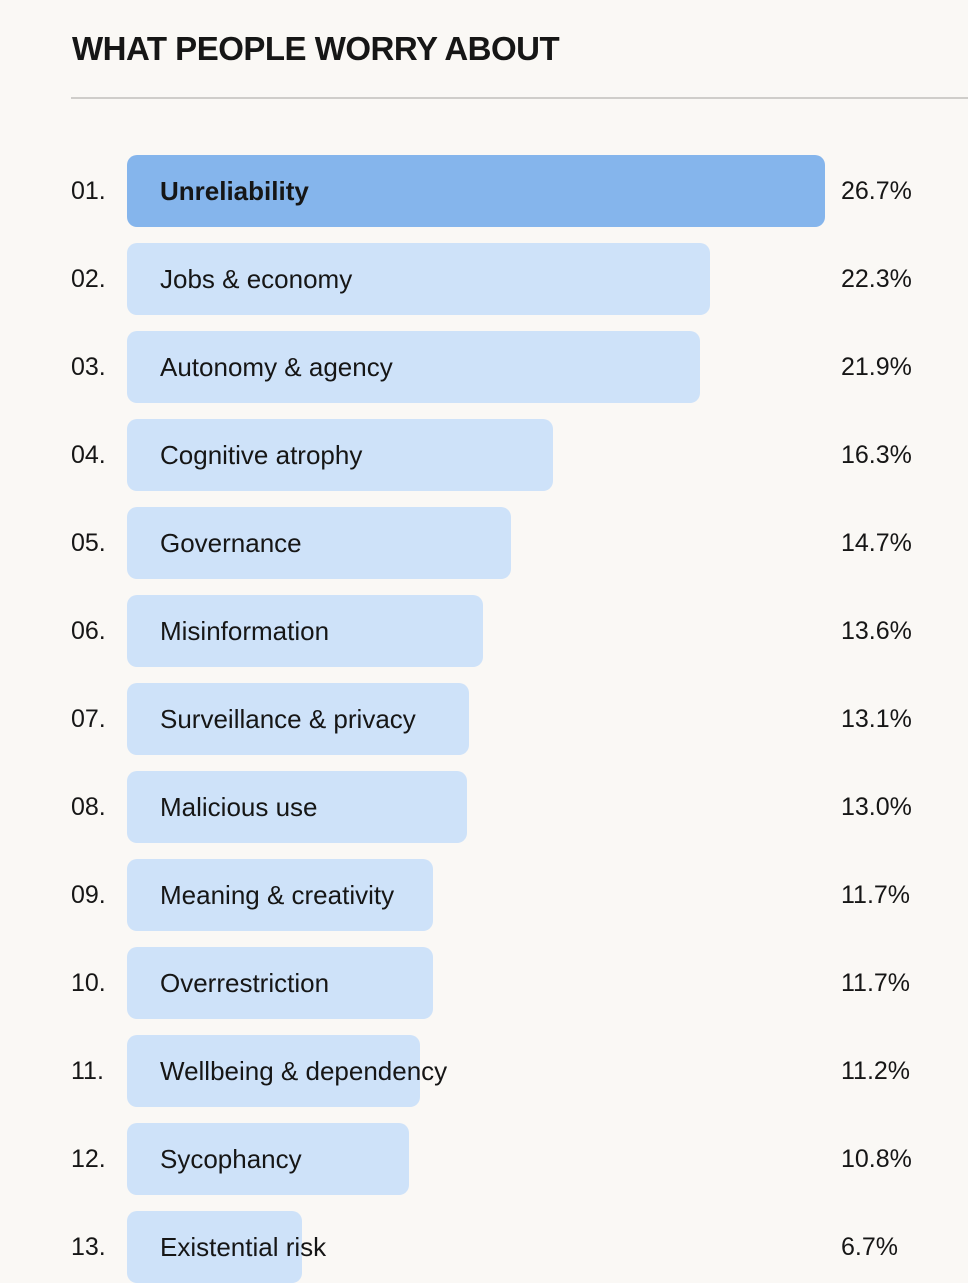  I want to click on value-label: 21.9%, so click(876, 367).